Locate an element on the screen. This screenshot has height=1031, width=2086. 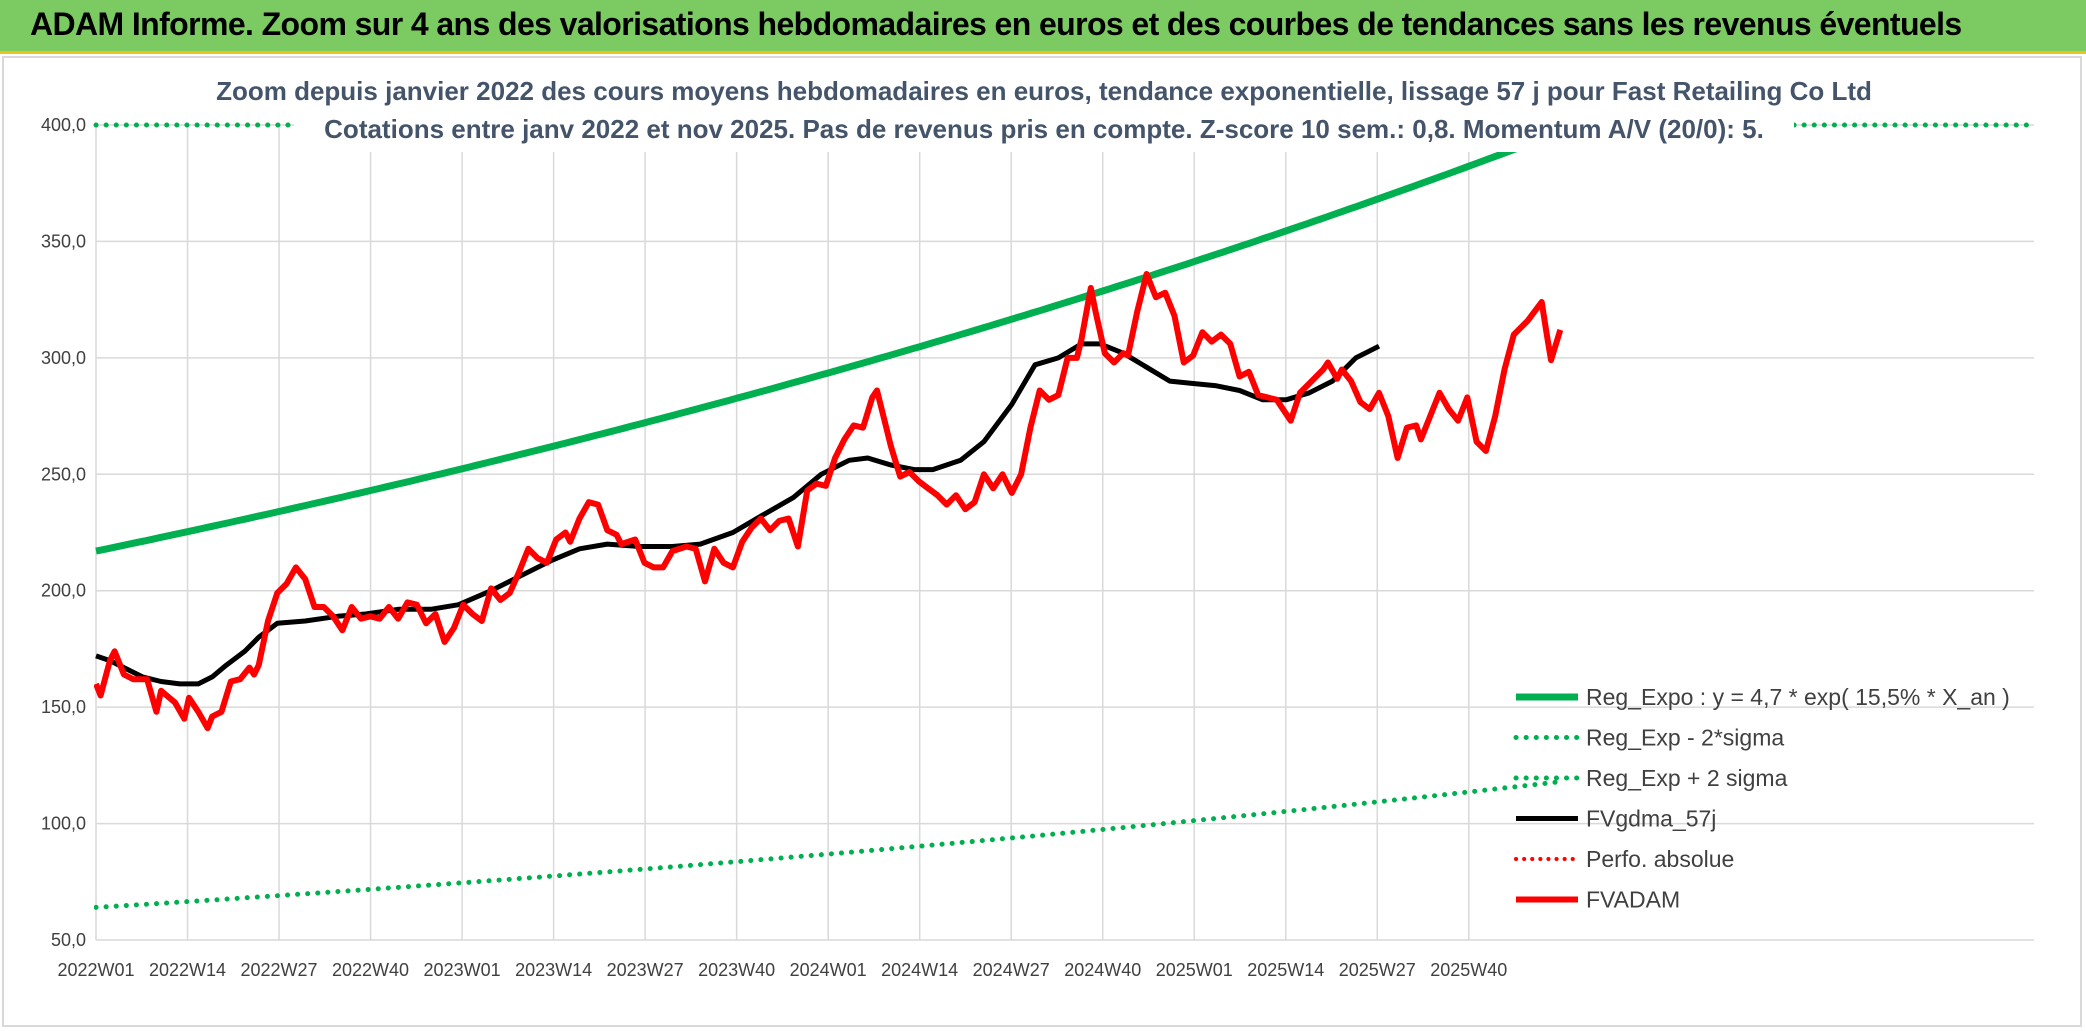
y-tick-label: 250,0 is located at coordinates (63, 474).